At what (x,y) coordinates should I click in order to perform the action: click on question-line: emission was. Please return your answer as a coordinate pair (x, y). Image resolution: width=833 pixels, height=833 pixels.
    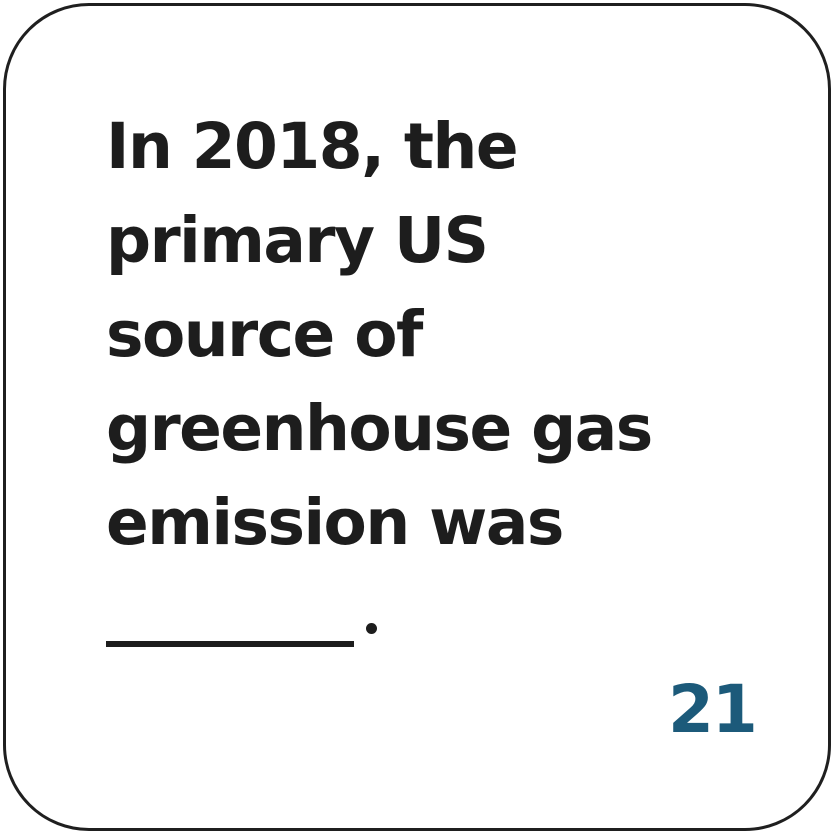
    Looking at the image, I should click on (335, 522).